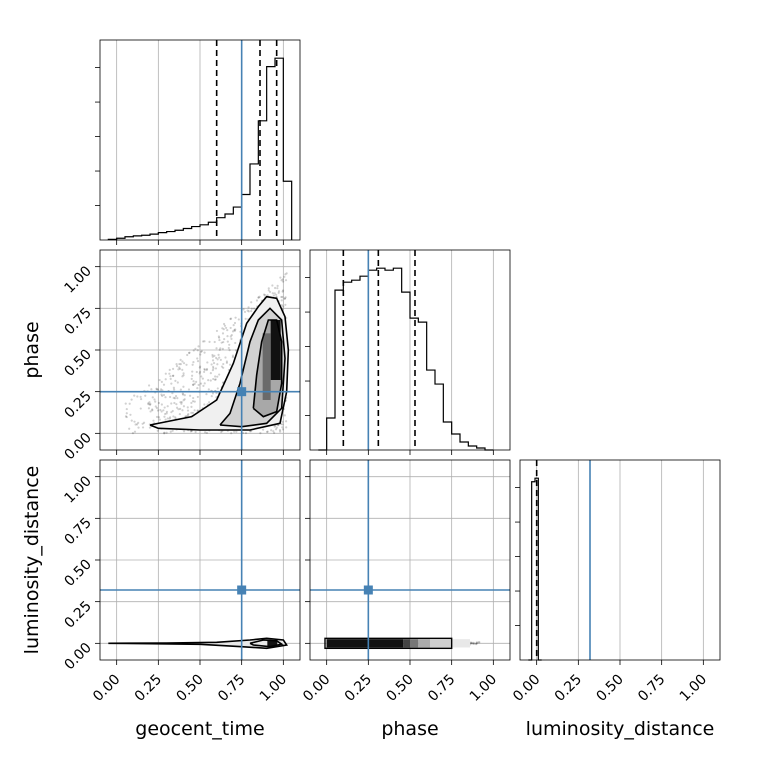 This screenshot has height=760, width=760. Describe the element at coordinates (77, 404) in the screenshot. I see `y-tick-label: 0.25` at that location.